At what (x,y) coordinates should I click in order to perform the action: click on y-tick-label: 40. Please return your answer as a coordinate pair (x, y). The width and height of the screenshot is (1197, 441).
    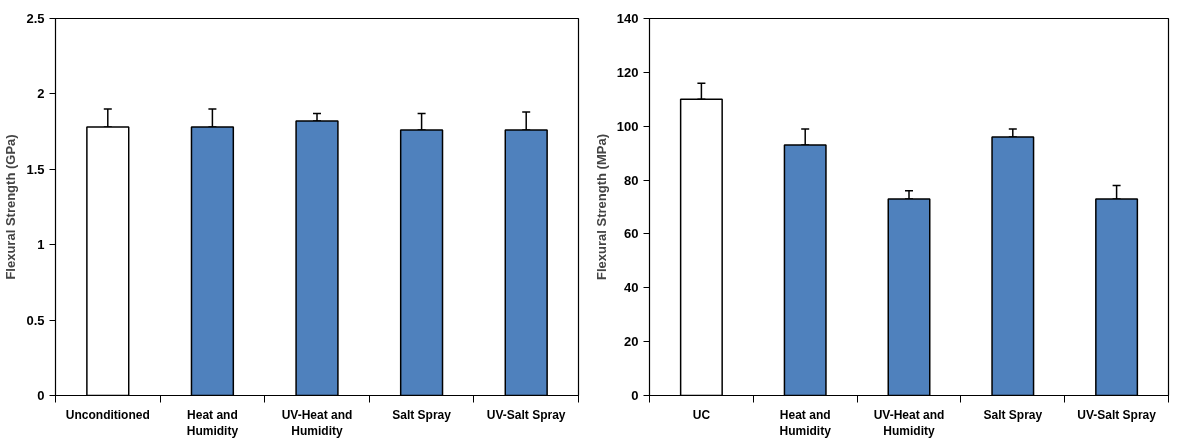
    Looking at the image, I should click on (631, 288).